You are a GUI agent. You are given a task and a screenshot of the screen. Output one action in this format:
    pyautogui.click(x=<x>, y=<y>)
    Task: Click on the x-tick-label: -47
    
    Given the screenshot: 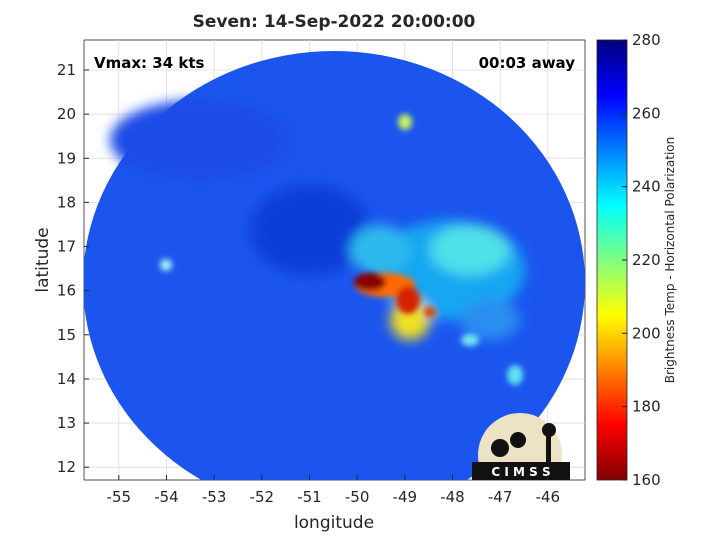 What is the action you would take?
    pyautogui.click(x=500, y=497)
    